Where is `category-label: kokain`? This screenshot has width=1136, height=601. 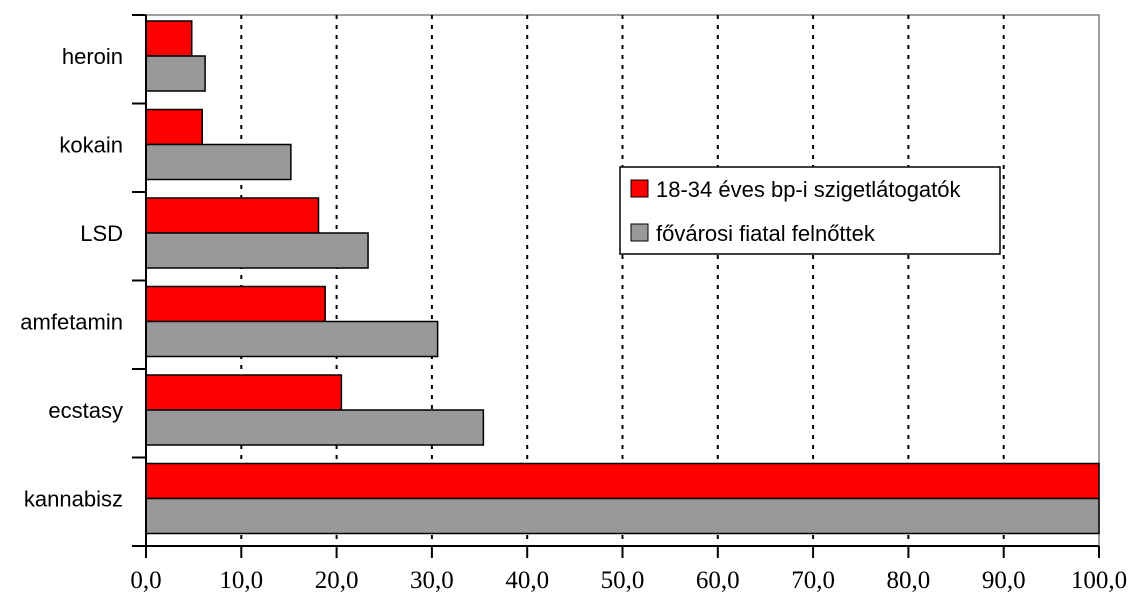 category-label: kokain is located at coordinates (91, 145).